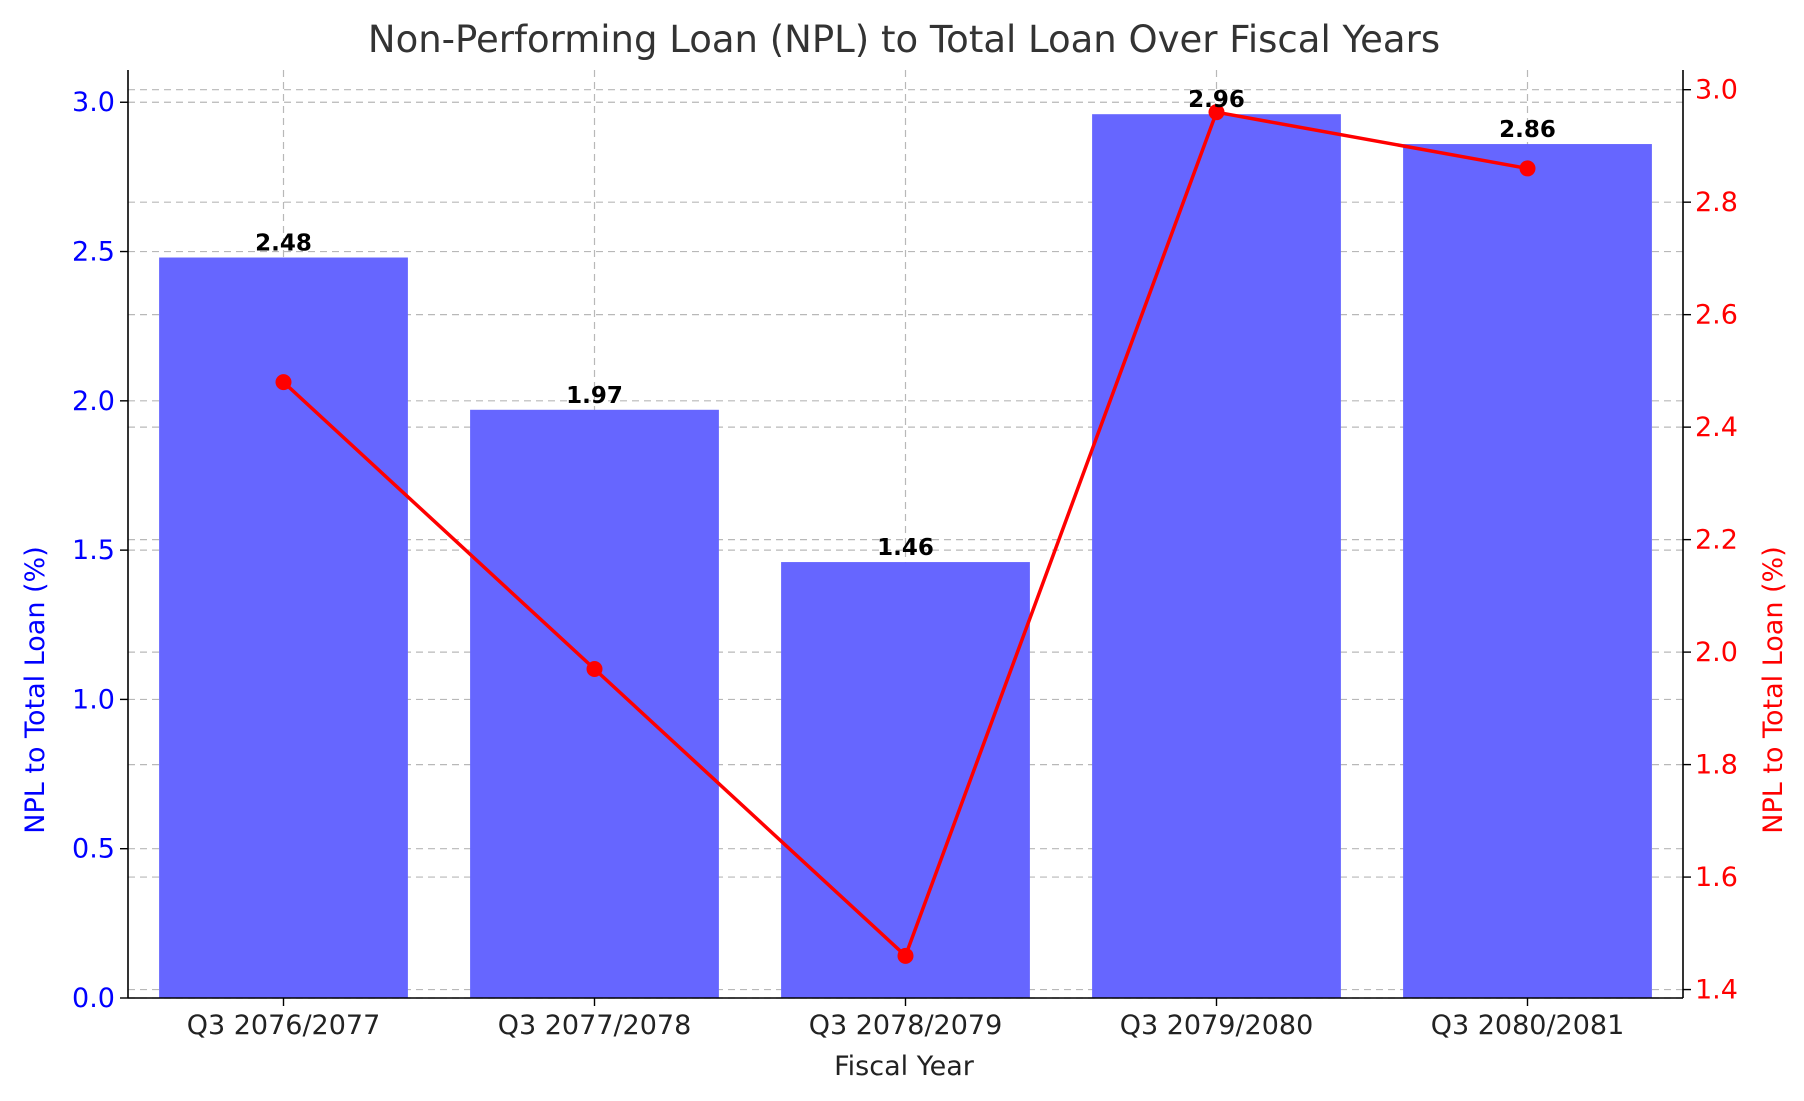 The width and height of the screenshot is (1804, 1101). Describe the element at coordinates (1716, 315) in the screenshot. I see `y-tick-label-right: 2.6` at that location.